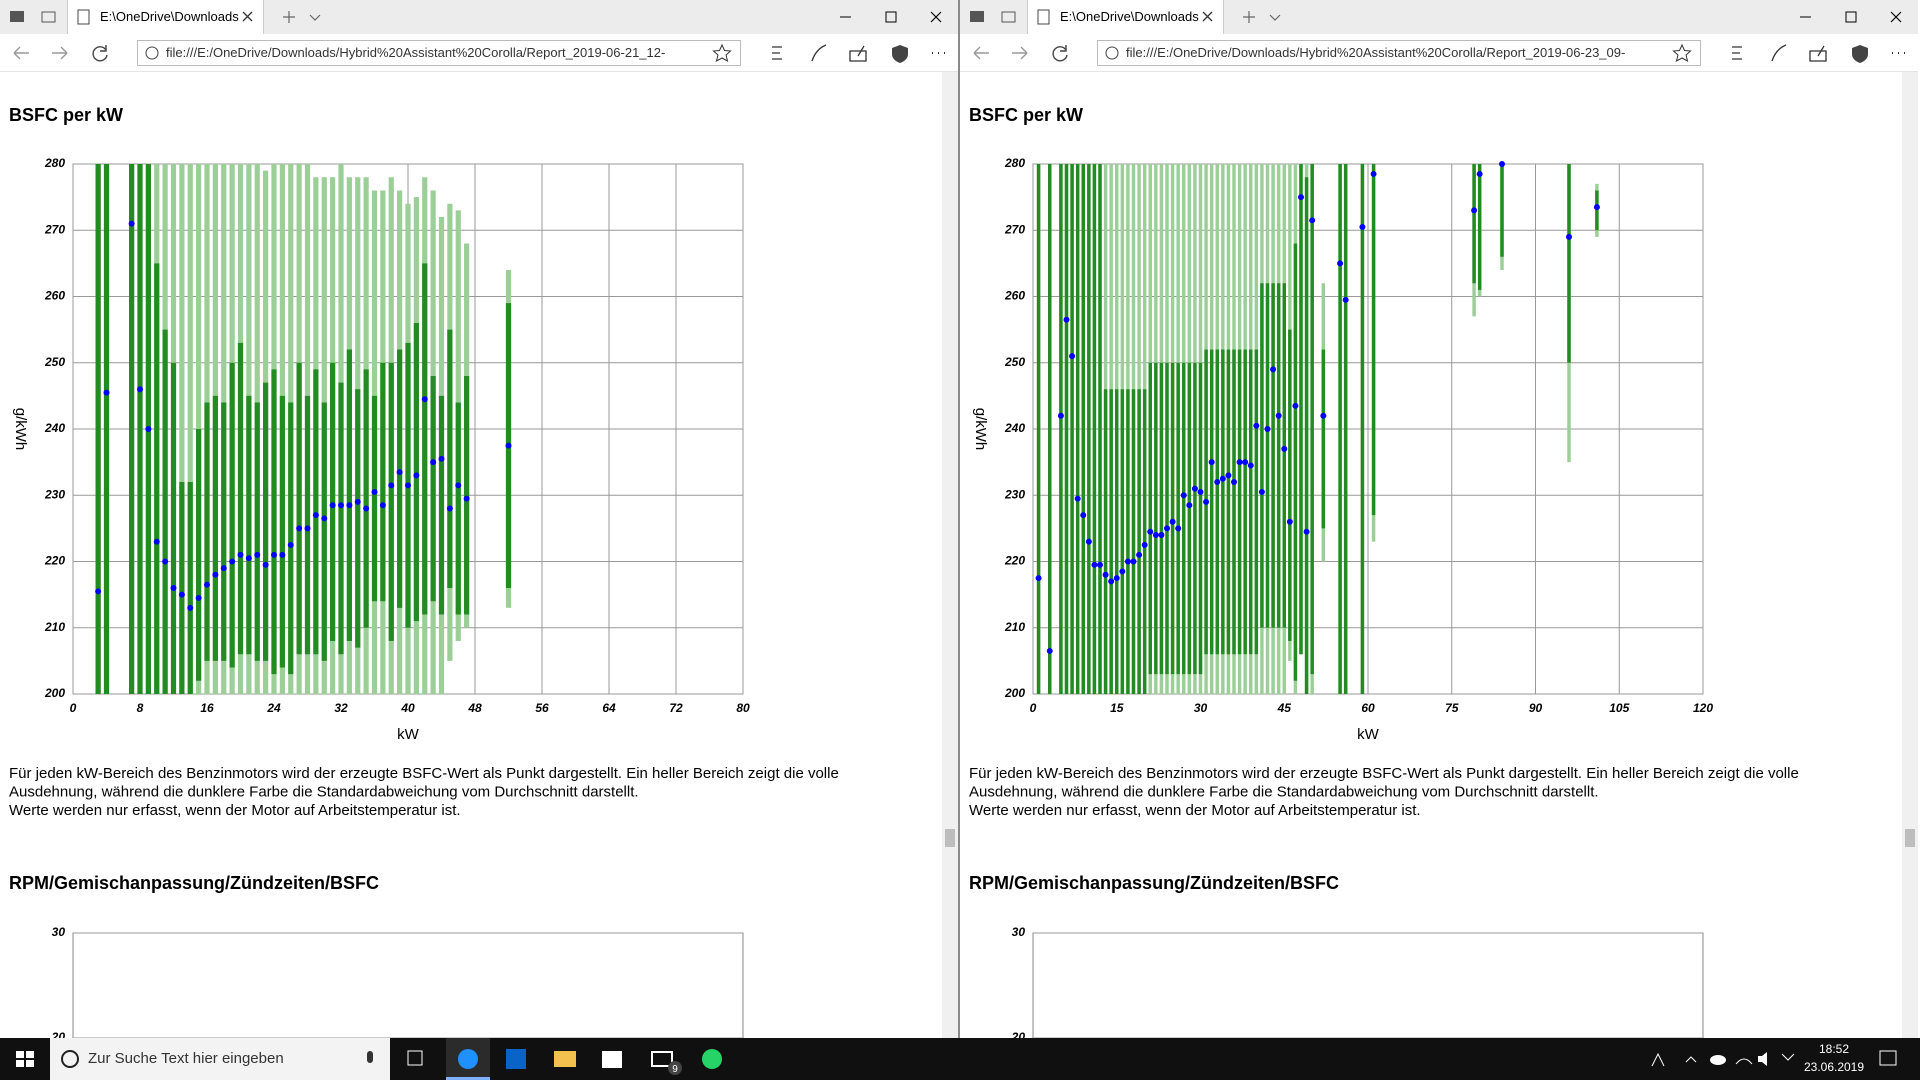  Describe the element at coordinates (612, 1059) in the screenshot. I see `store-icon` at that location.